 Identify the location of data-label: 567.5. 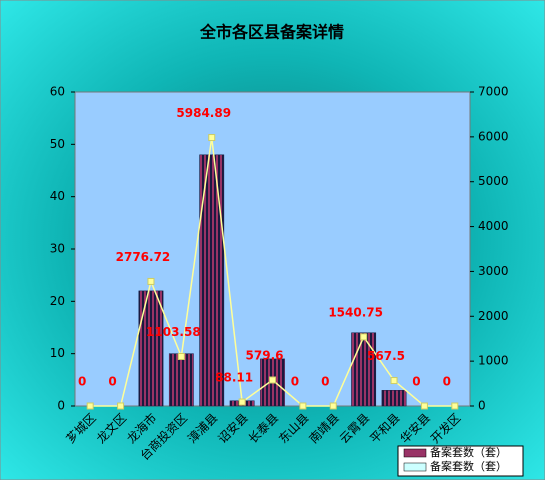
(386, 356).